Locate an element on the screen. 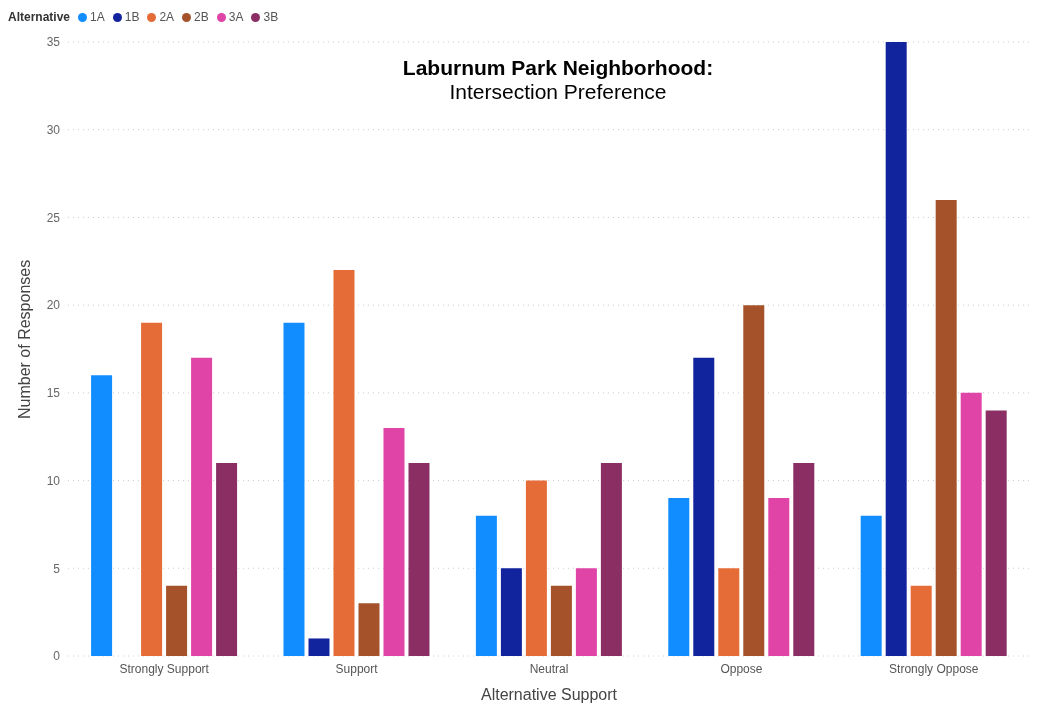 Image resolution: width=1048 pixels, height=723 pixels. x-tick-label: Strongly Support is located at coordinates (164, 668).